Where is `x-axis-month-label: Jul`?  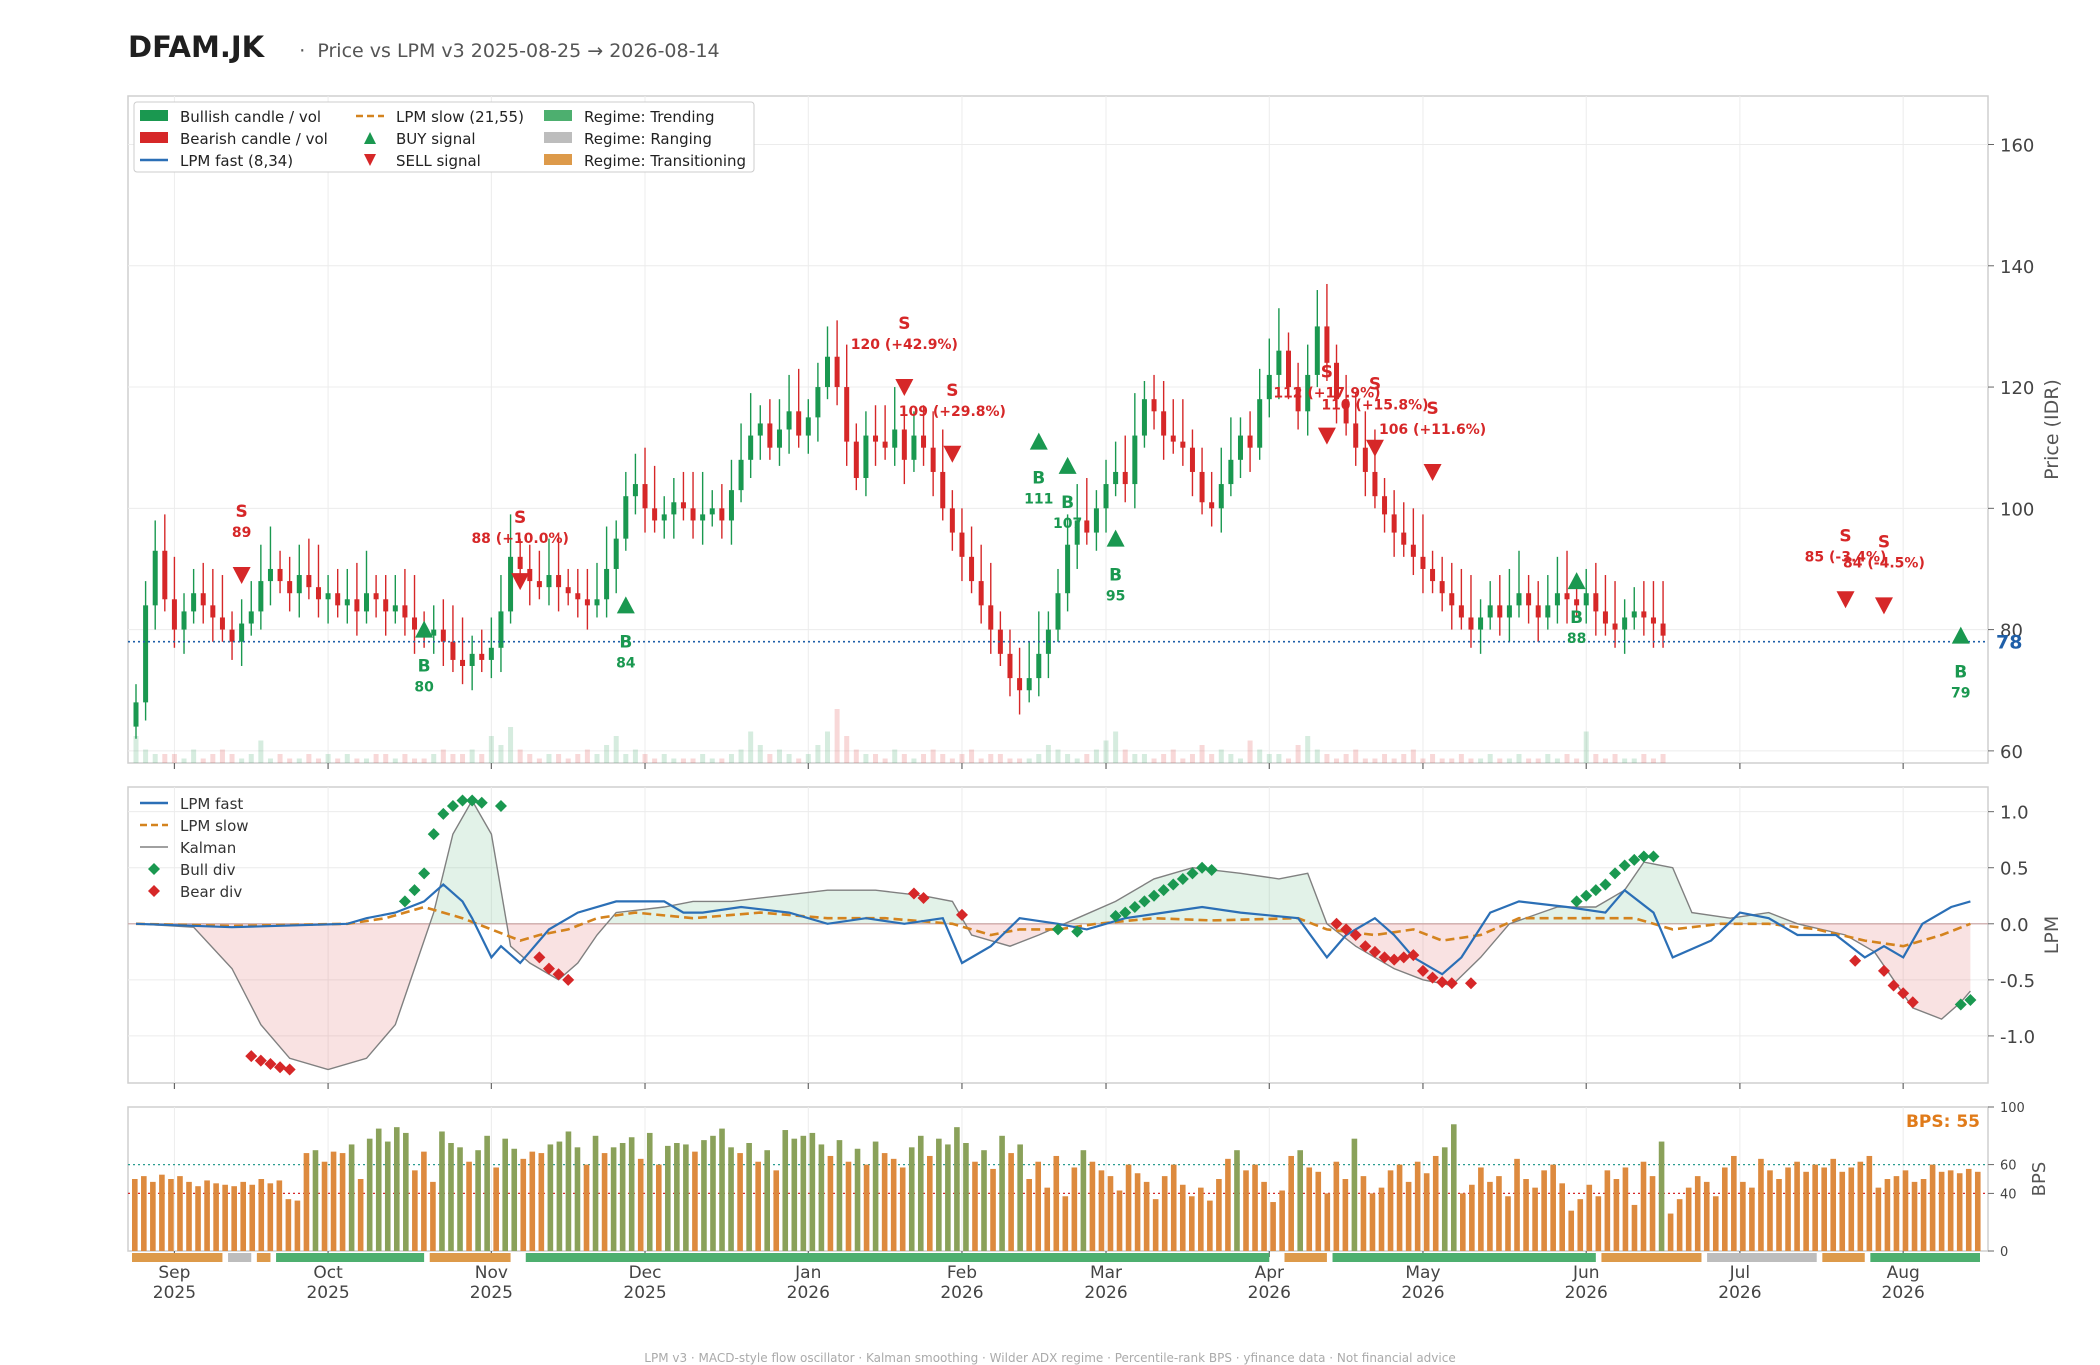
x-axis-month-label: Jul is located at coordinates (1740, 1273).